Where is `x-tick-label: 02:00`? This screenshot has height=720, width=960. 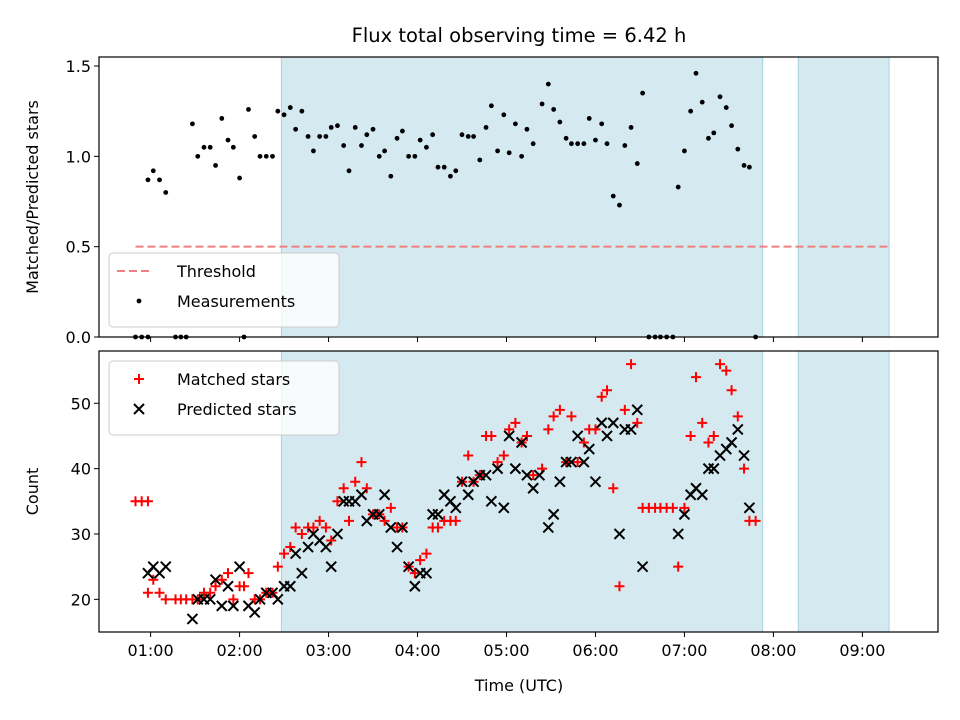 x-tick-label: 02:00 is located at coordinates (240, 650).